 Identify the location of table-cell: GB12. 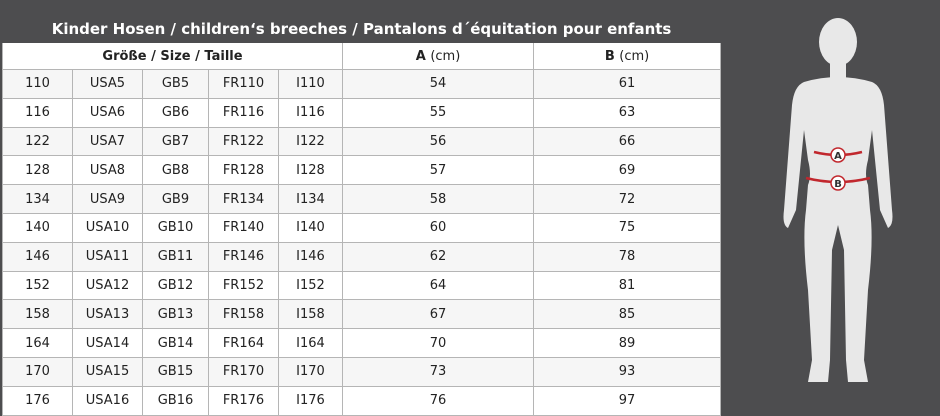
(175, 285).